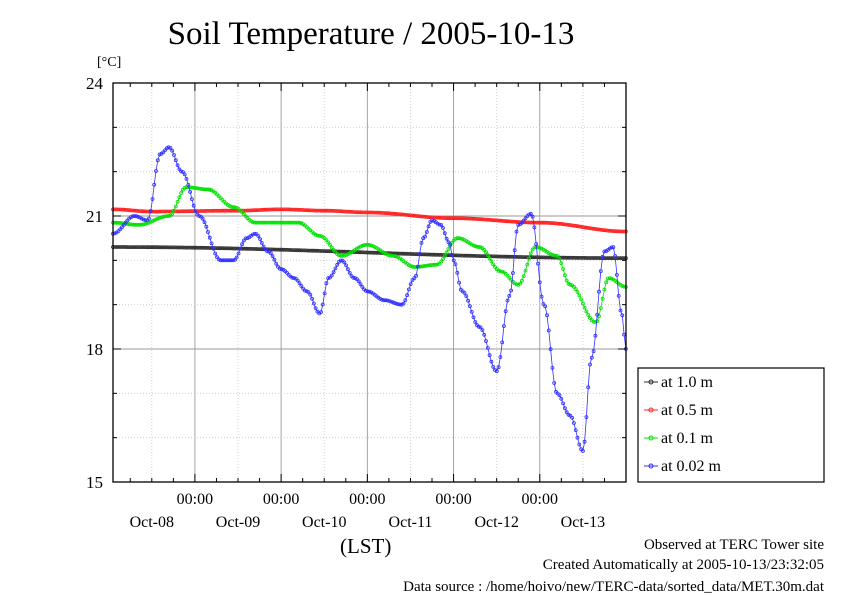  I want to click on footer-observed-at: Observed at TERC Tower site, so click(733, 545).